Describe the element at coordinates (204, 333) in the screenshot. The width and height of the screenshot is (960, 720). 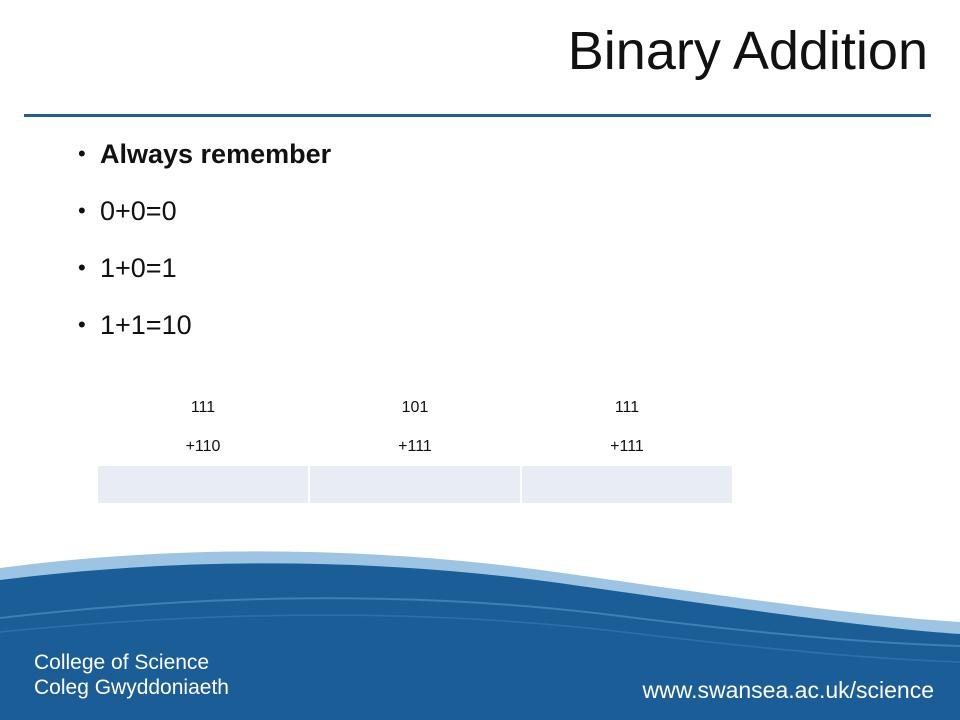
I see `bullet-item: • 1+1=10` at that location.